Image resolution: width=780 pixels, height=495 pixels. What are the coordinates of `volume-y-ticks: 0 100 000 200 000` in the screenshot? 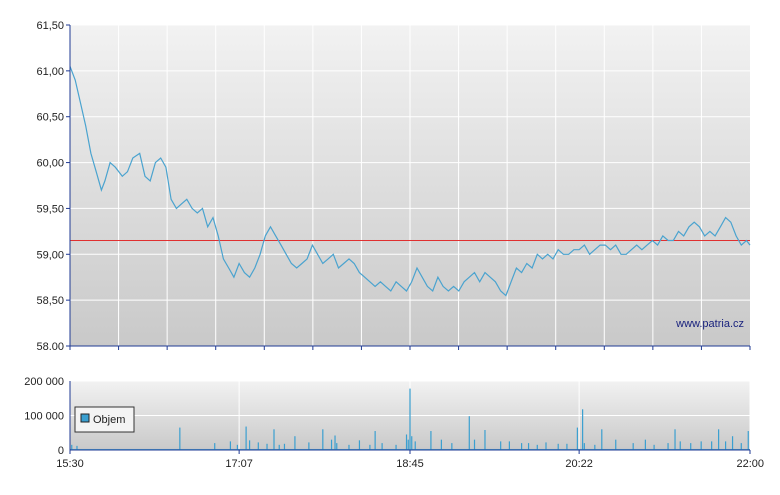 It's located at (44, 416).